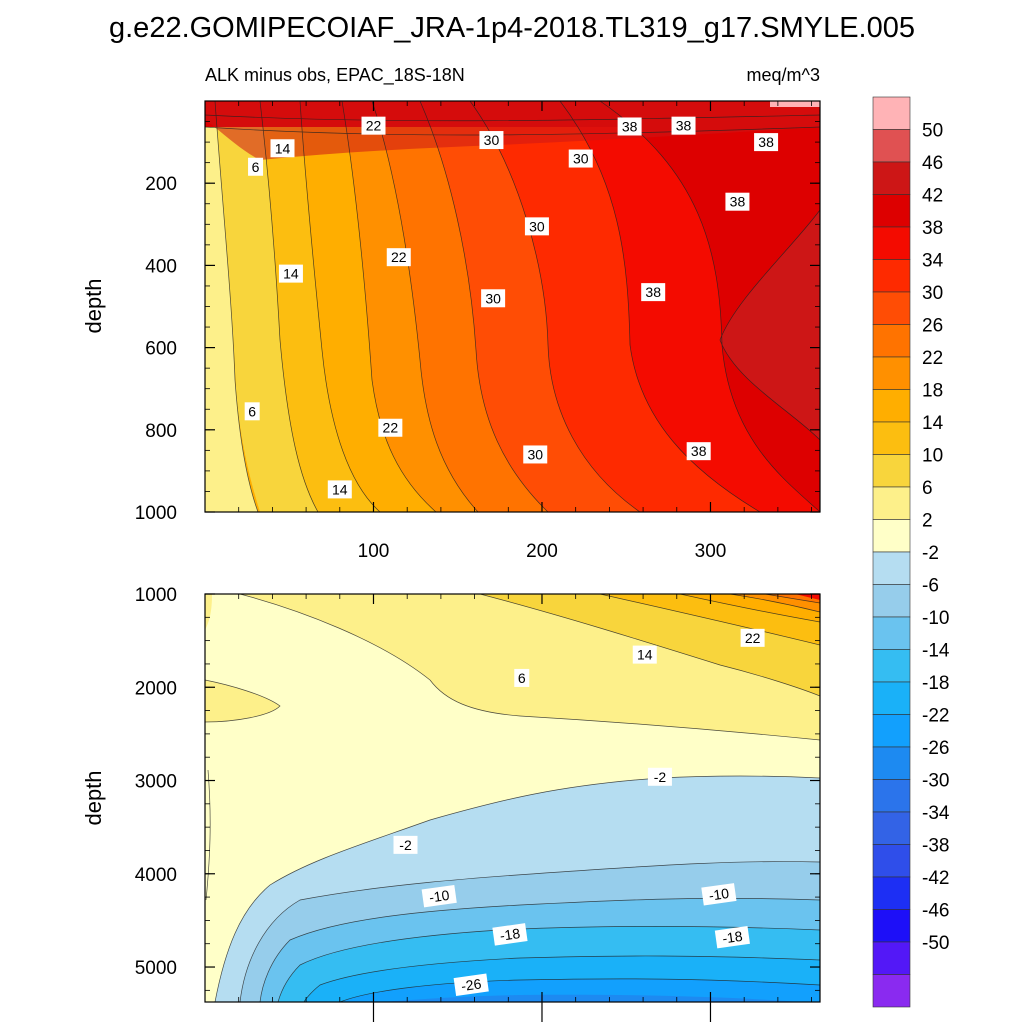 The image size is (1024, 1024). Describe the element at coordinates (936, 651) in the screenshot. I see `colorbar-label: -14` at that location.